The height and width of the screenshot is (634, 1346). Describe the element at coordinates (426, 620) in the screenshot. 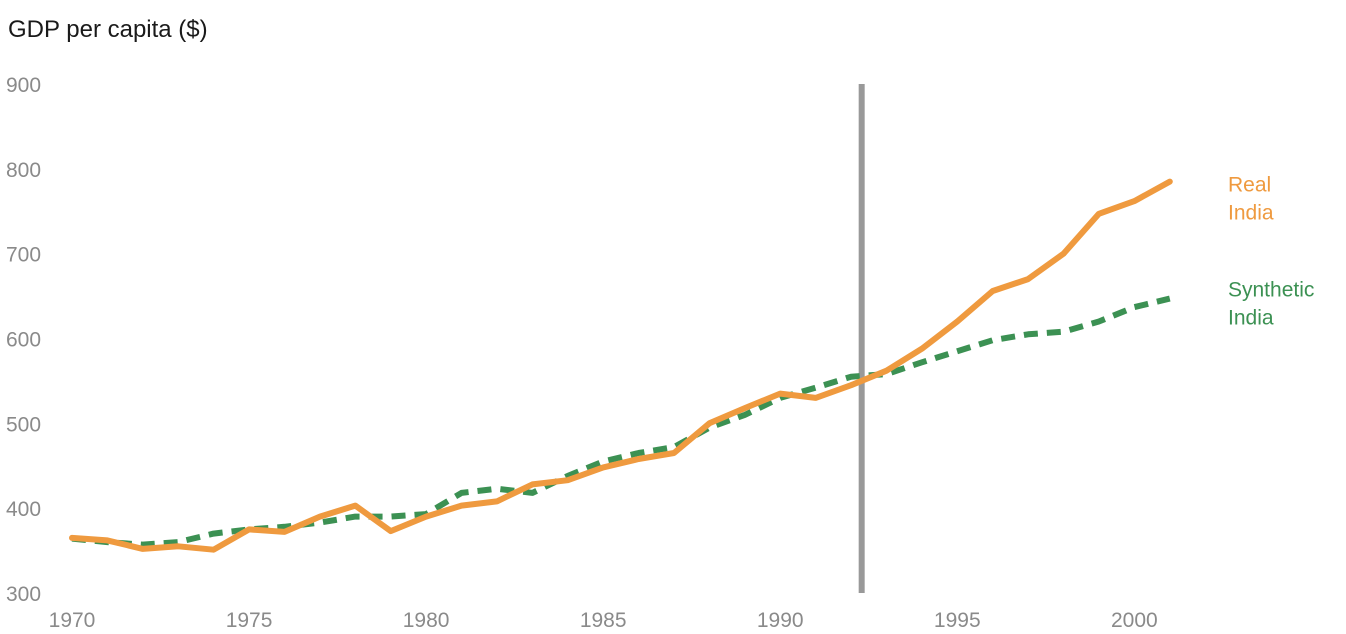

I see `x-tick-label: 1980` at that location.